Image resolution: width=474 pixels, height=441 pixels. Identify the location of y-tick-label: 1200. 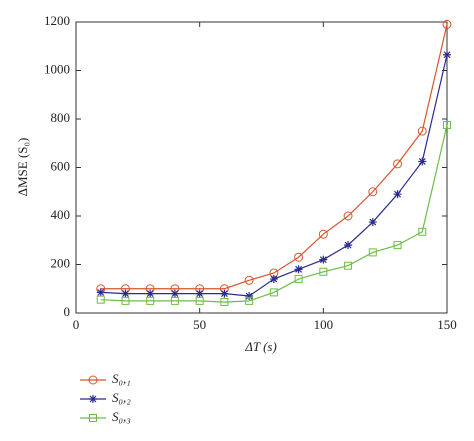
(57, 20).